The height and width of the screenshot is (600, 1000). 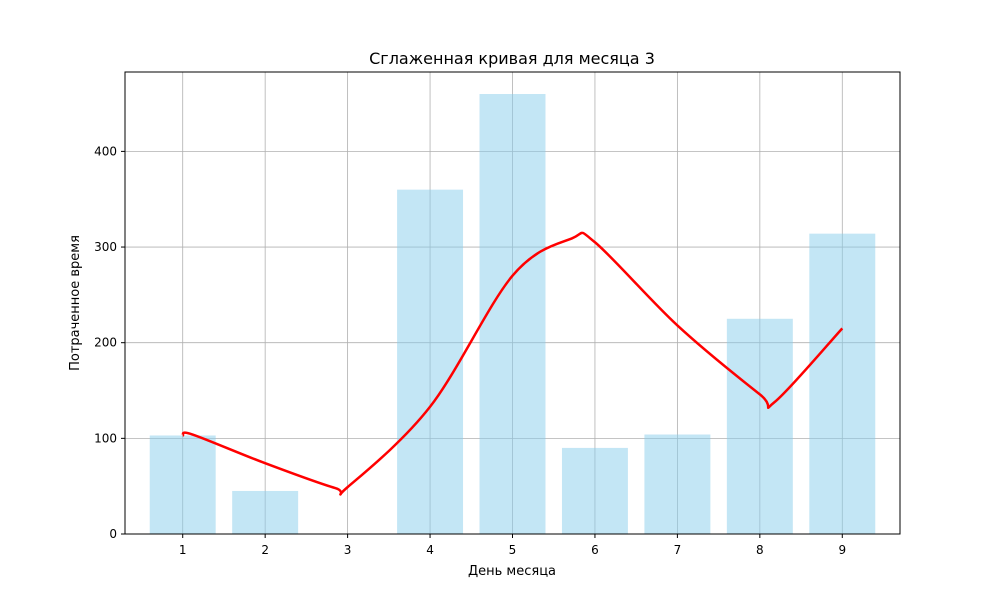 I want to click on x-tick-label: 7, so click(x=678, y=550).